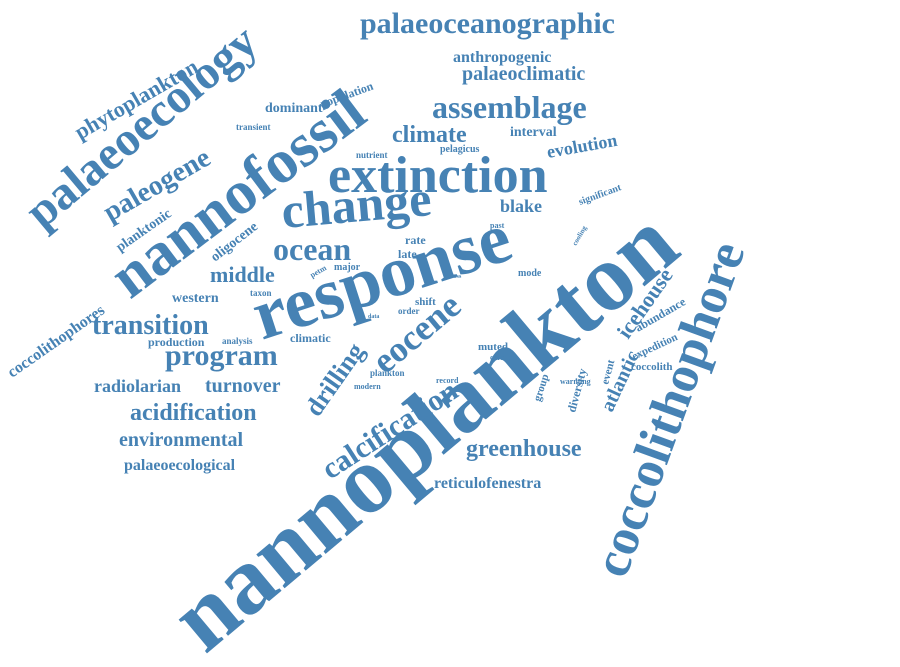  Describe the element at coordinates (56, 342) in the screenshot. I see `word-coccolithophores: coccolithophores` at that location.